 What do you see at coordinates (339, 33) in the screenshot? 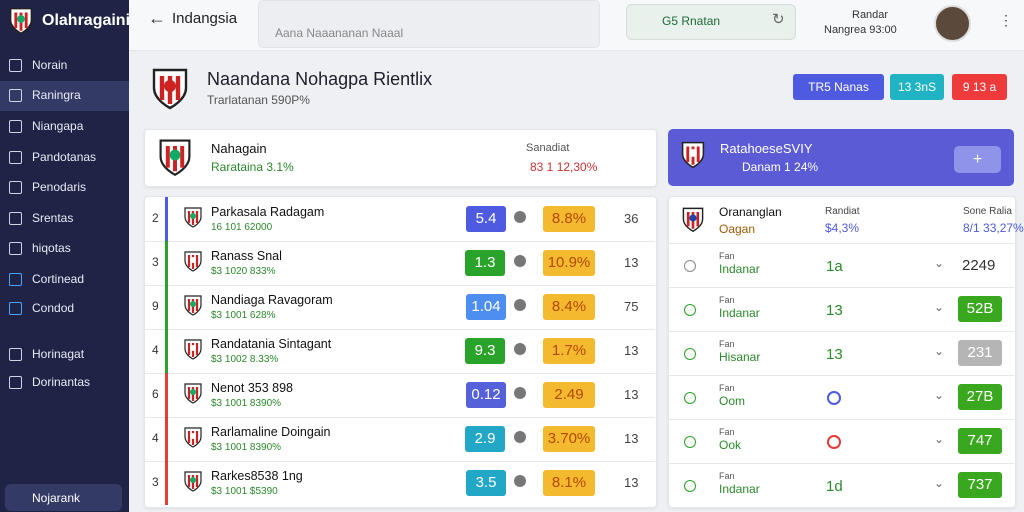
I see `search-text: Aana Naaananan Naaal` at bounding box center [339, 33].